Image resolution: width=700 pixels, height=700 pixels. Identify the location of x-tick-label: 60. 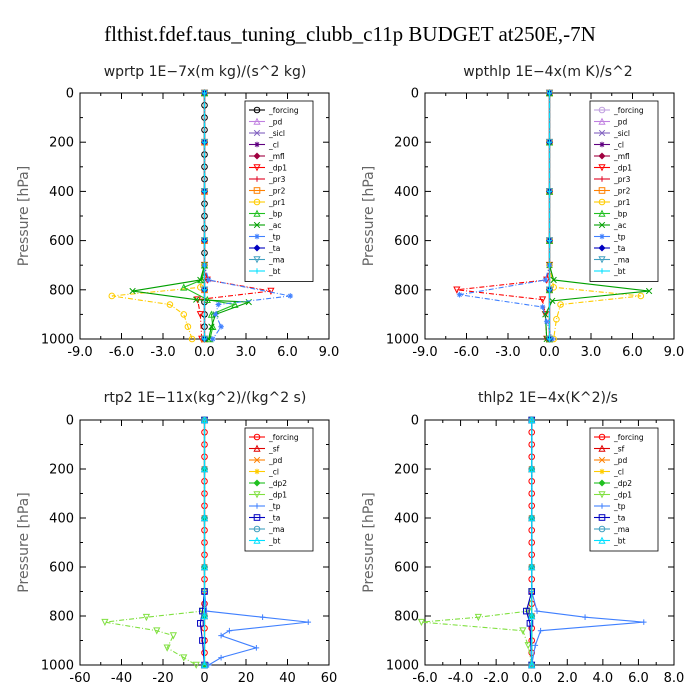
(329, 678).